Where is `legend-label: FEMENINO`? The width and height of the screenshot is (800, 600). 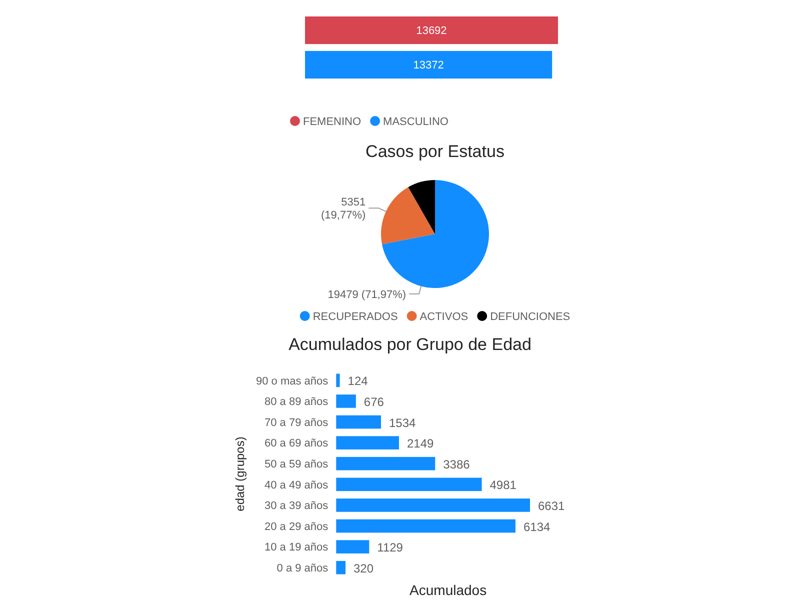 legend-label: FEMENINO is located at coordinates (332, 122).